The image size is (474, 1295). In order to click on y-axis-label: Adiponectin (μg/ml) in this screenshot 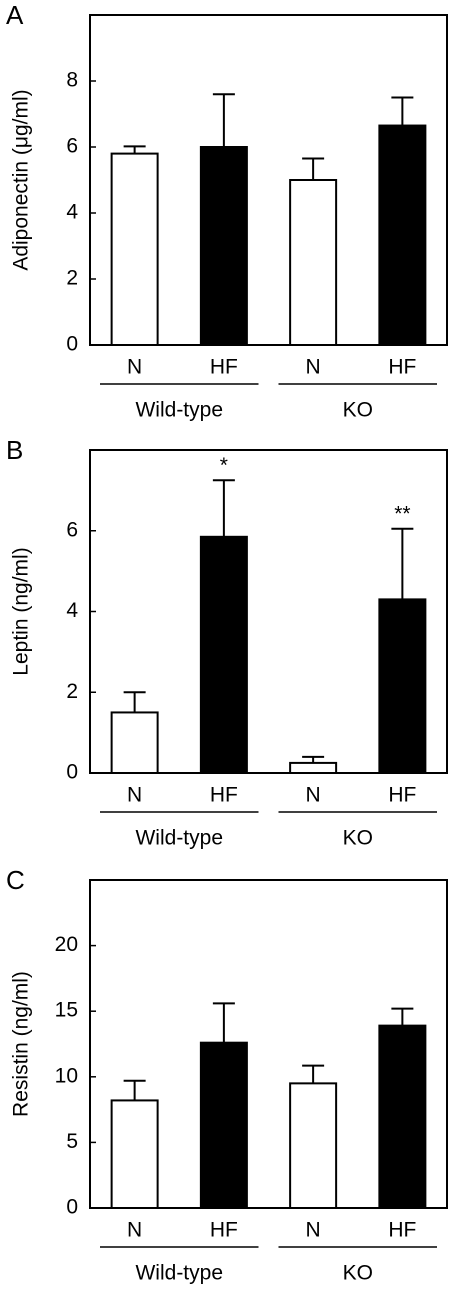, I will do `click(21, 179)`.